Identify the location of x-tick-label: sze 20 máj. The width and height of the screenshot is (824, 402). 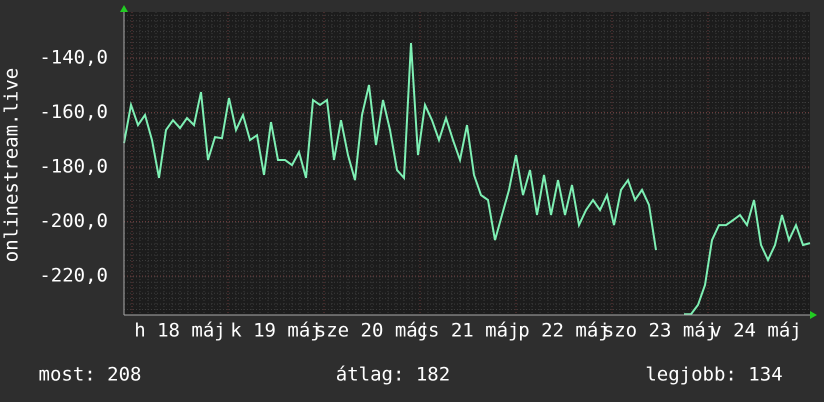
(372, 331).